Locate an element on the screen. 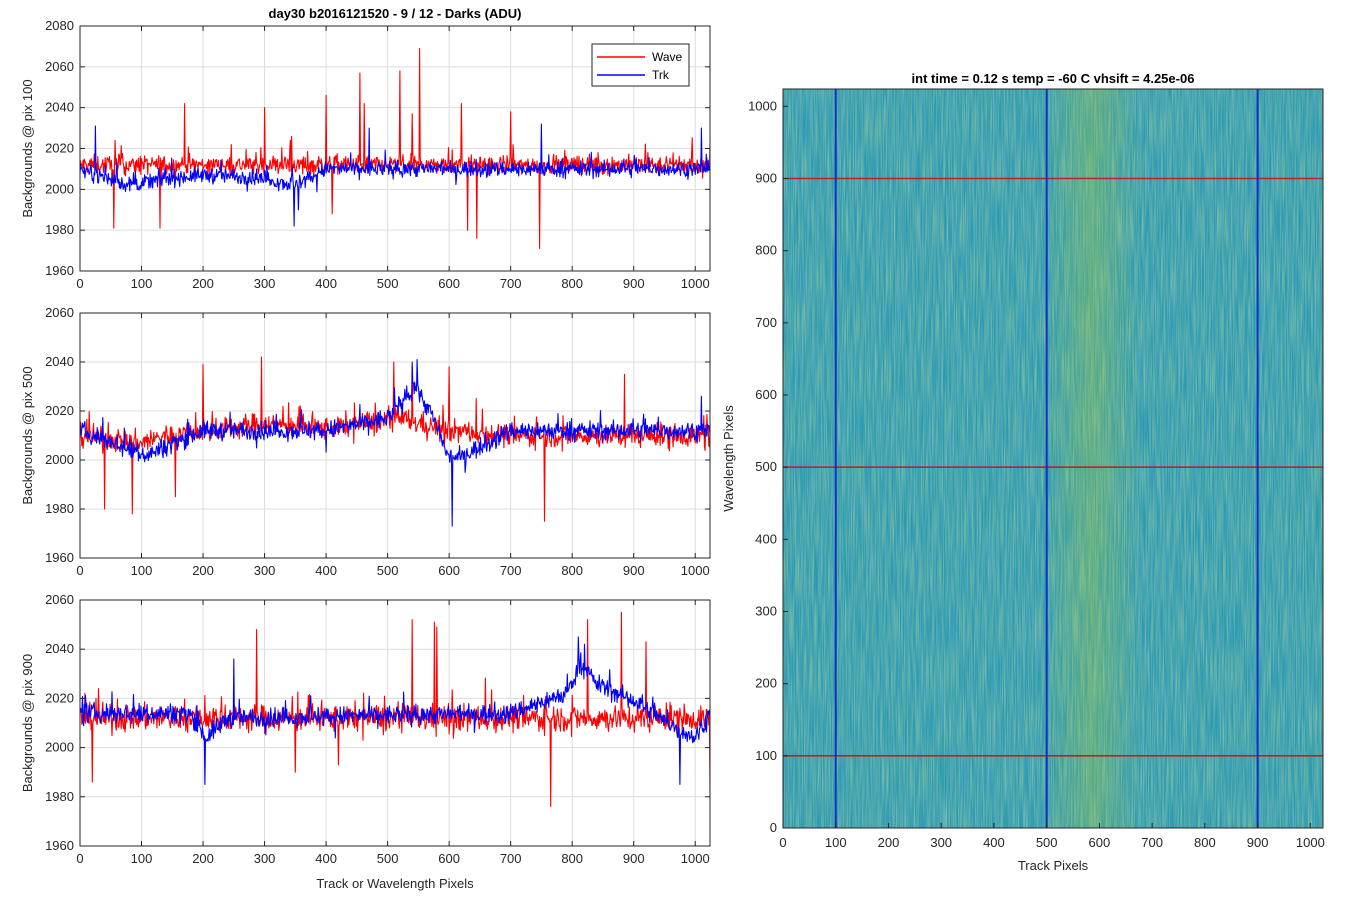  legend-box is located at coordinates (640, 65).